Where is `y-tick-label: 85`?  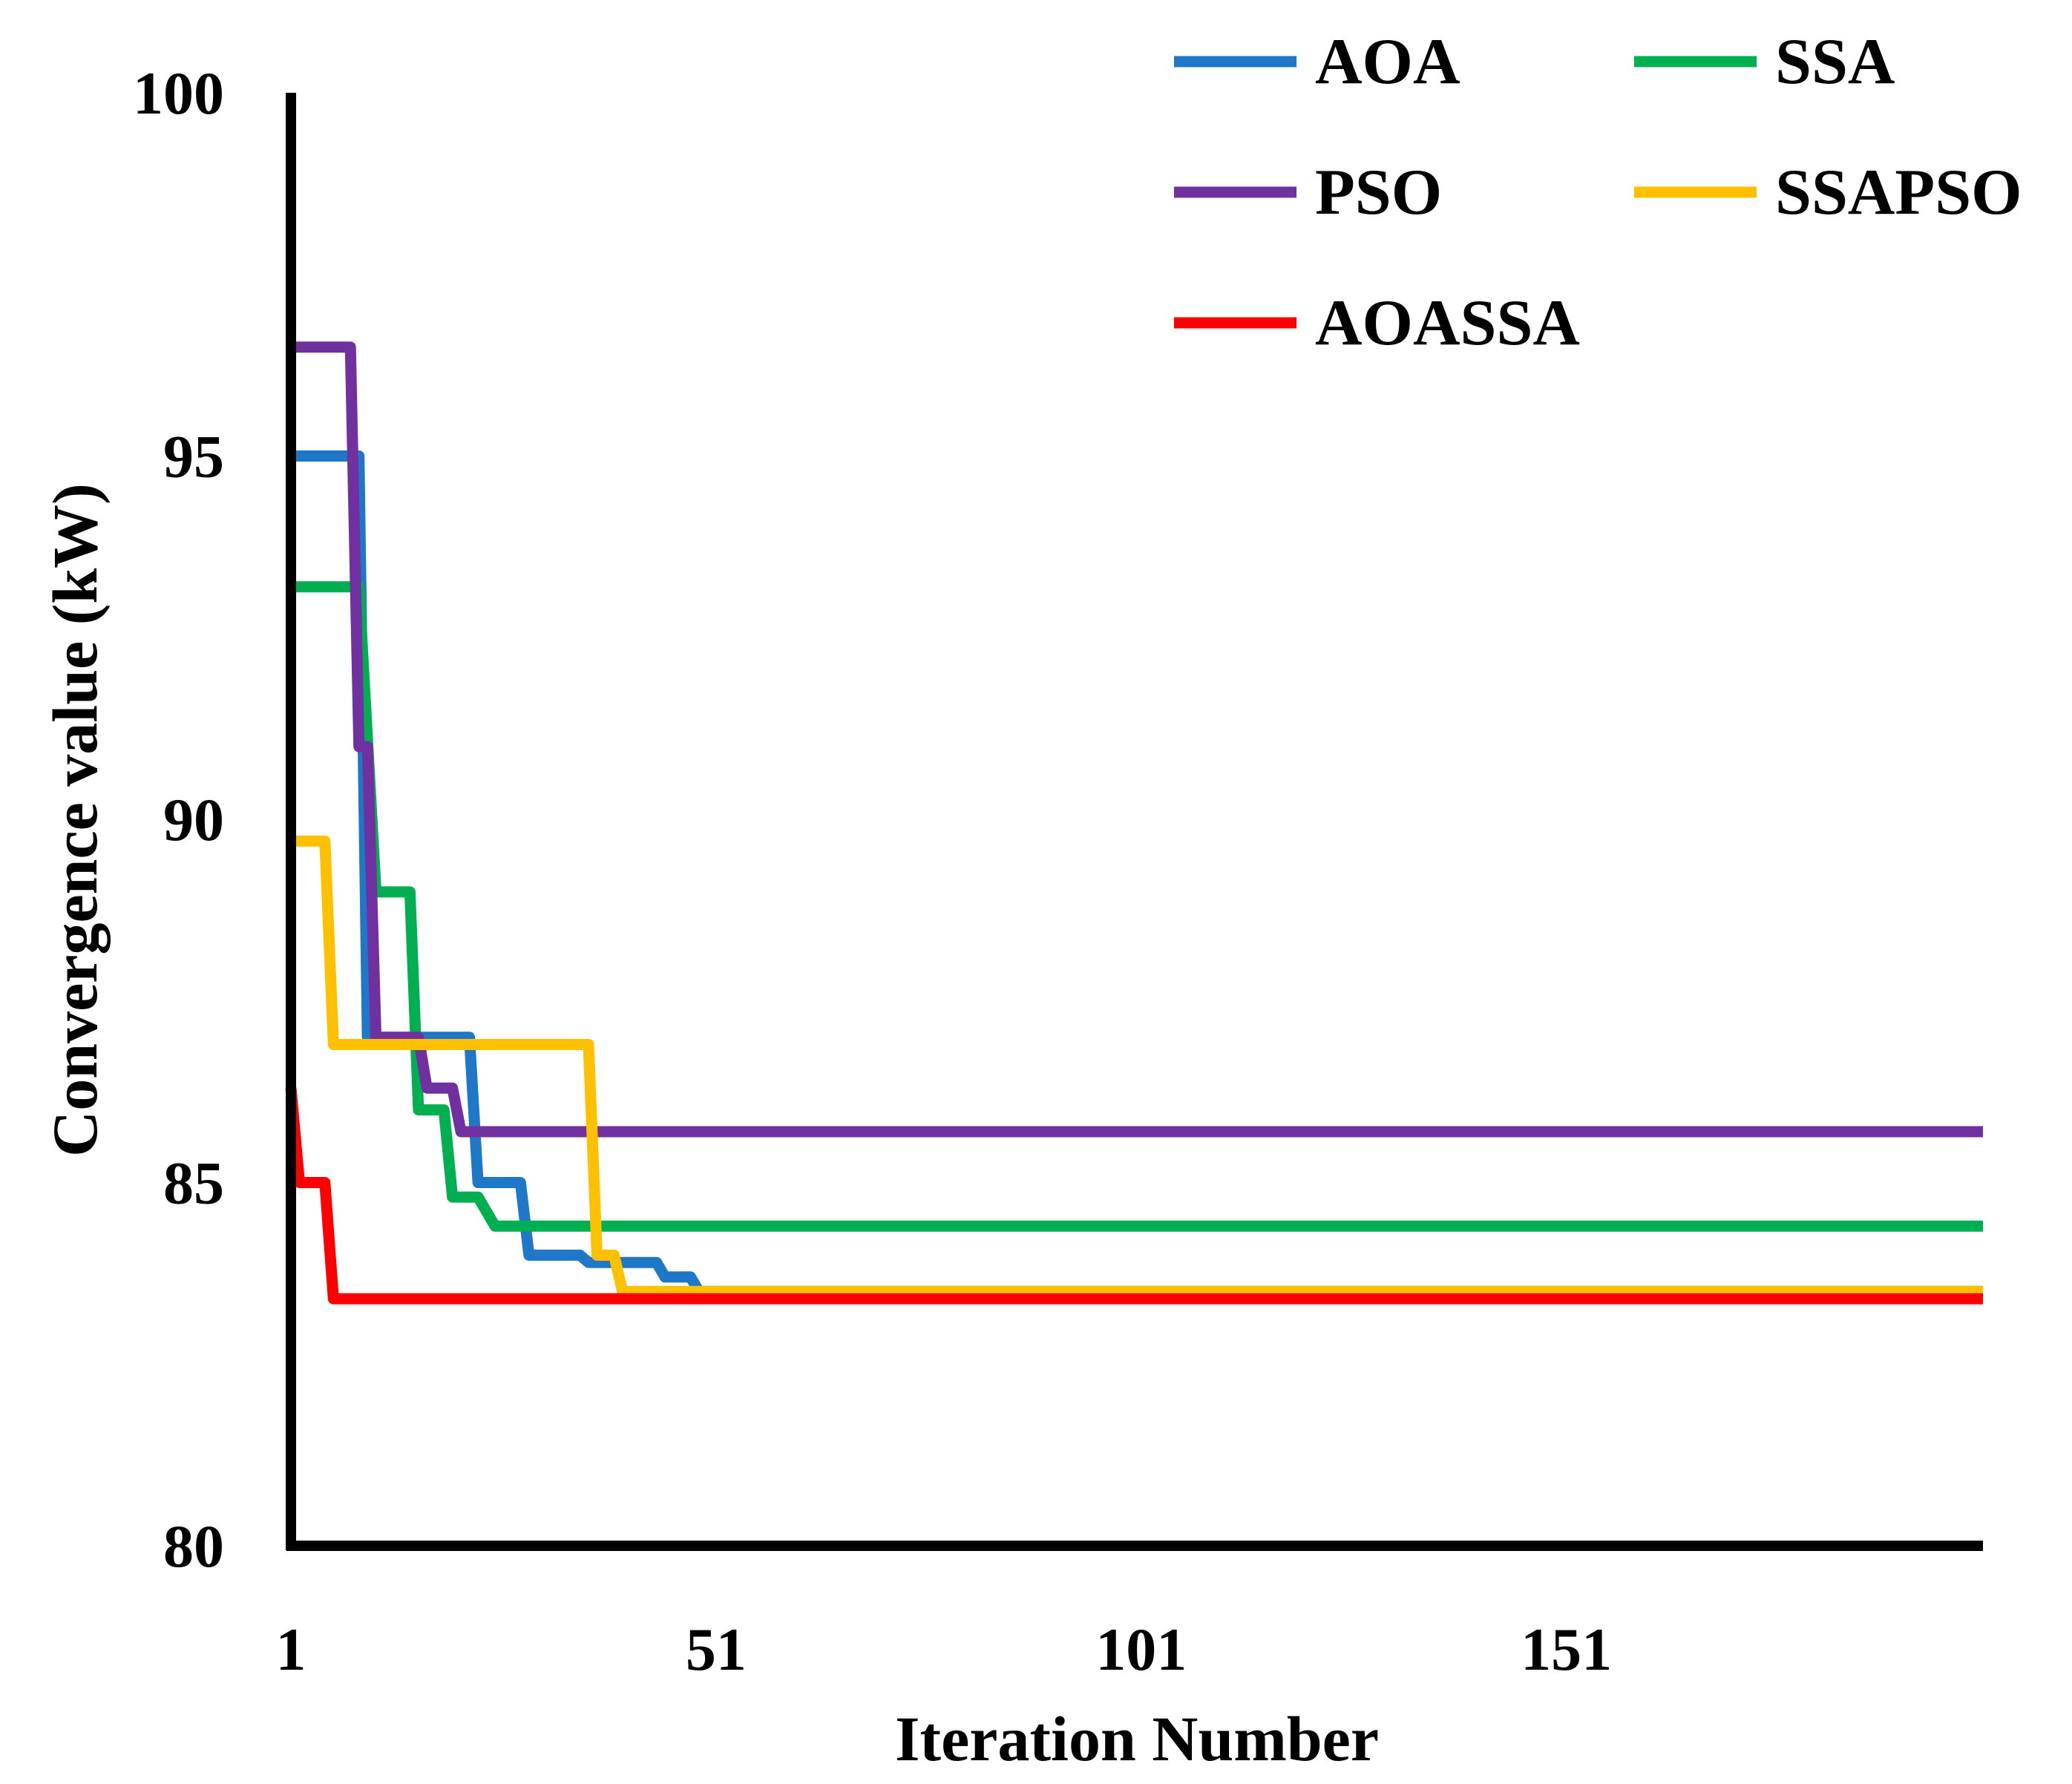
y-tick-label: 85 is located at coordinates (193, 1183).